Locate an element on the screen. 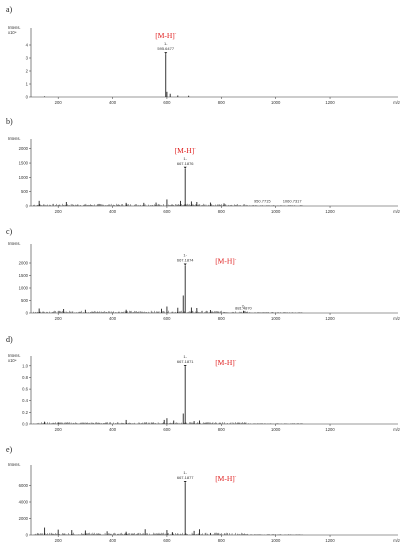 The height and width of the screenshot is (550, 416). panel-label: e) is located at coordinates (9, 449).